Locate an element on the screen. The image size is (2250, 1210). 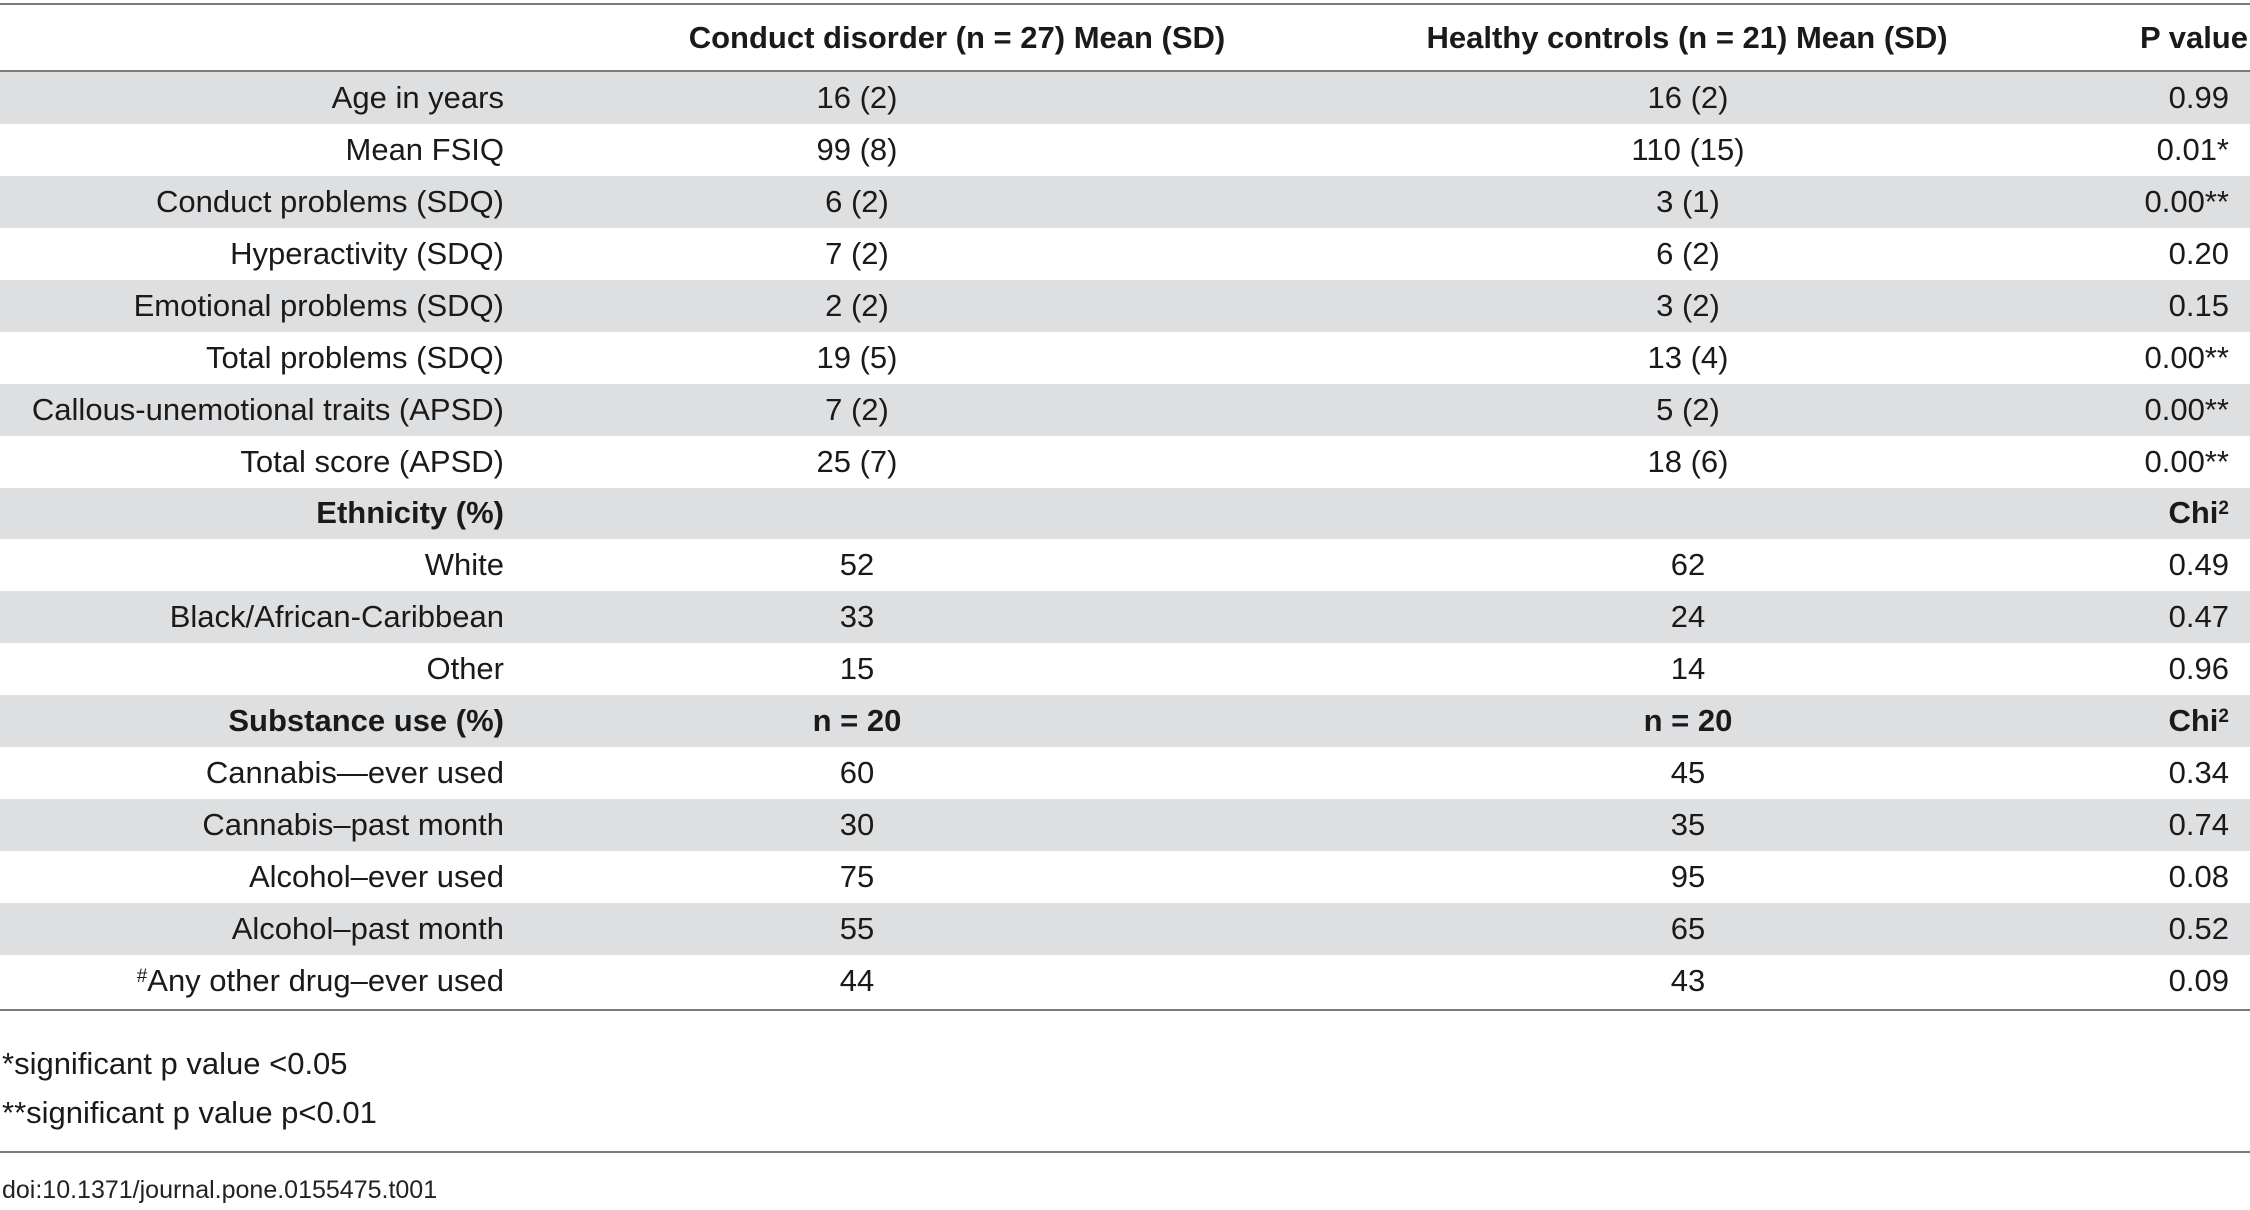
row-label-text: Conduct problems (SDQ) is located at coordinates (329, 201).